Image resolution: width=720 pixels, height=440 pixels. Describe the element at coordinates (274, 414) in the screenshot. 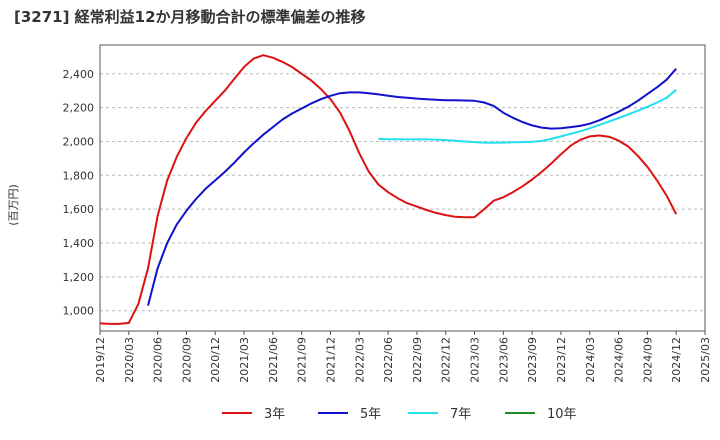

I see `legend-label: 3年` at that location.